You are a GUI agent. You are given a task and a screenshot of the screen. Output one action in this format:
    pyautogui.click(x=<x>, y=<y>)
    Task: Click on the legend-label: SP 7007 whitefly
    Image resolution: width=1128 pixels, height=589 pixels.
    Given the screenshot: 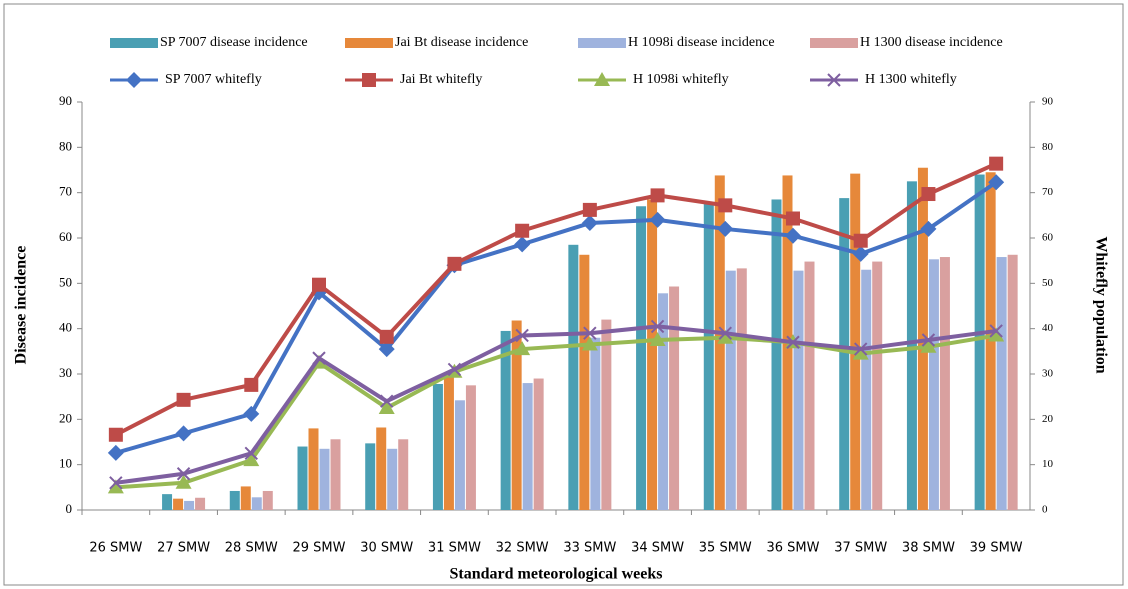 What is the action you would take?
    pyautogui.click(x=213, y=79)
    